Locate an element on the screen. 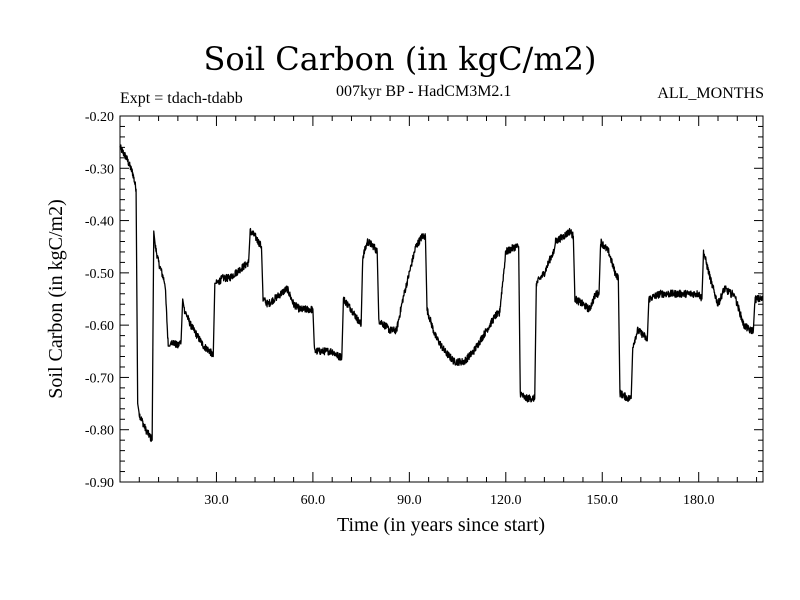 The width and height of the screenshot is (800, 600). y-tick-label: -0.70 is located at coordinates (99, 378).